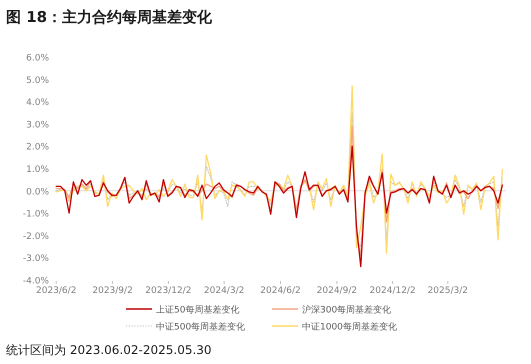 The width and height of the screenshot is (531, 364). I want to click on legend-label: 中证500每周基差变化, so click(201, 327).